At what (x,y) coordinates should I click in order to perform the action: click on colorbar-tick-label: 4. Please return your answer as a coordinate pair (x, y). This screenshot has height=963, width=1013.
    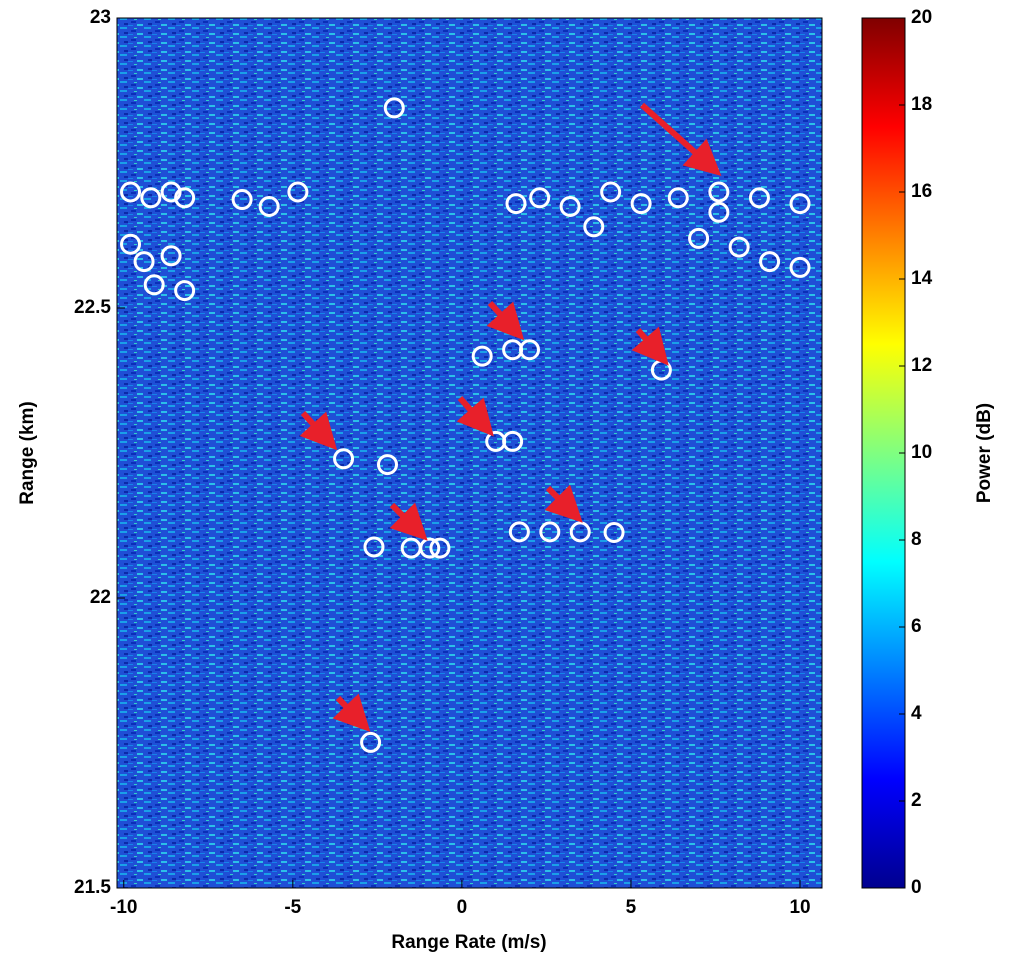
    Looking at the image, I should click on (916, 713).